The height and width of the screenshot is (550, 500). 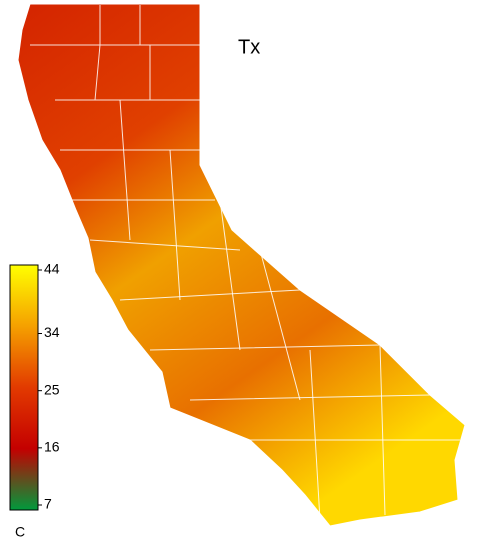 I want to click on tick-label: 7, so click(x=48, y=504).